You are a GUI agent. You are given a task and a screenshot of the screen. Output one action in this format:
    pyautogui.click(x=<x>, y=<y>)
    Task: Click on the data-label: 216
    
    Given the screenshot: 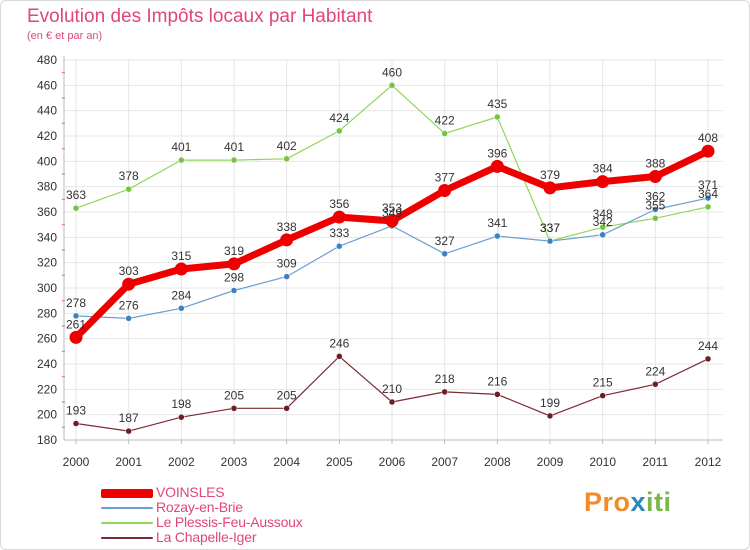 What is the action you would take?
    pyautogui.click(x=497, y=381)
    